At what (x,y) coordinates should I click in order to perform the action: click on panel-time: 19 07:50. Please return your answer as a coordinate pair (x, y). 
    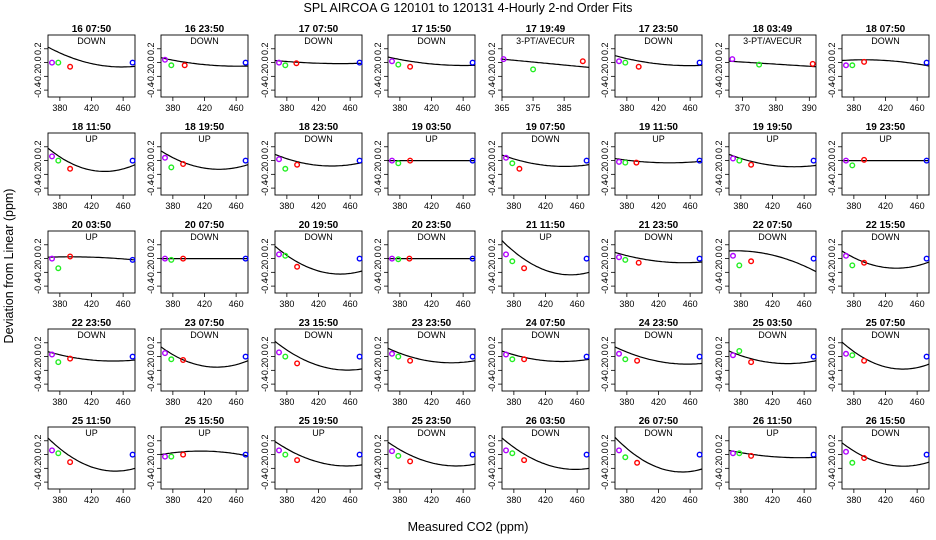
    Looking at the image, I should click on (546, 127).